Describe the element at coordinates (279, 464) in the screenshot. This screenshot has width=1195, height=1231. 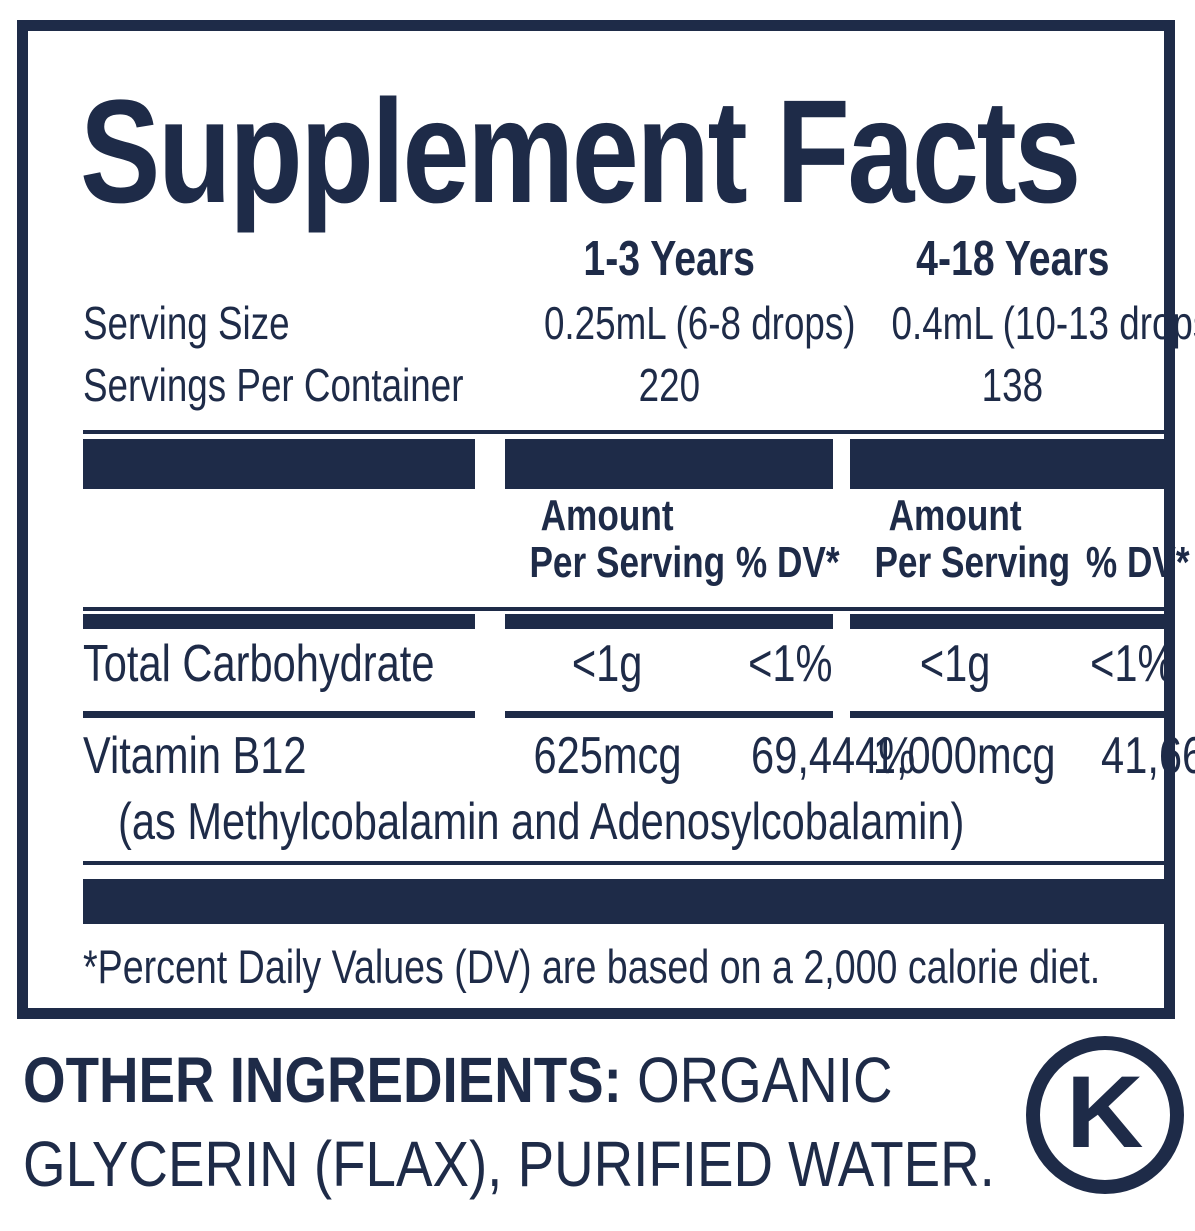
I see `bar-label-column` at that location.